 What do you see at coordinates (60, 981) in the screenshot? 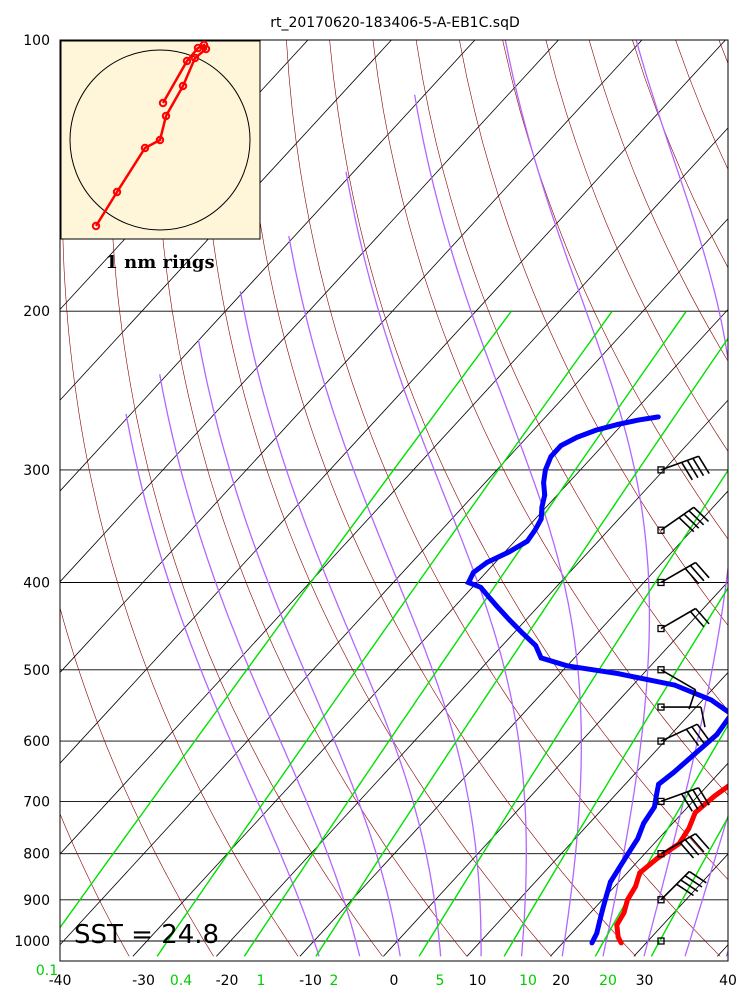
I see `temperature-tick-label: -40` at bounding box center [60, 981].